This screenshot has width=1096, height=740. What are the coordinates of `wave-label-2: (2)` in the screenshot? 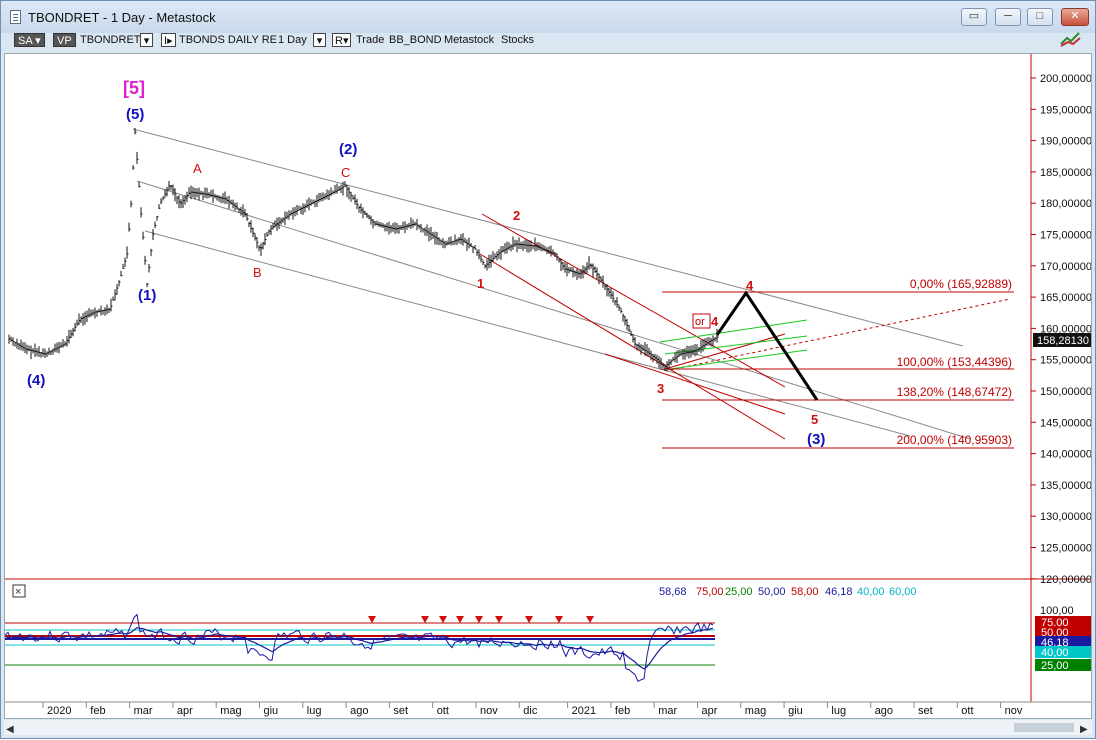 It's located at (348, 149).